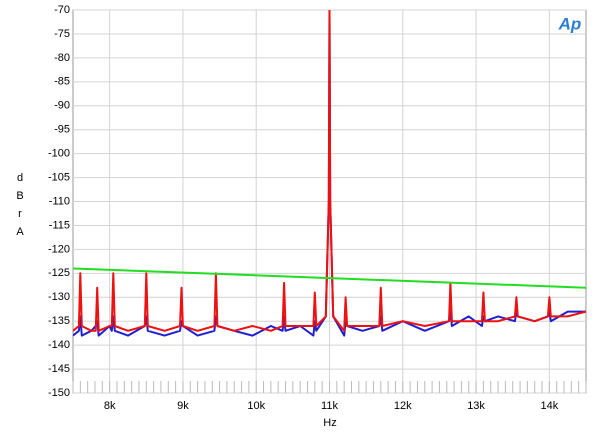 The image size is (600, 439). I want to click on y-tick-label: -85, so click(62, 82).